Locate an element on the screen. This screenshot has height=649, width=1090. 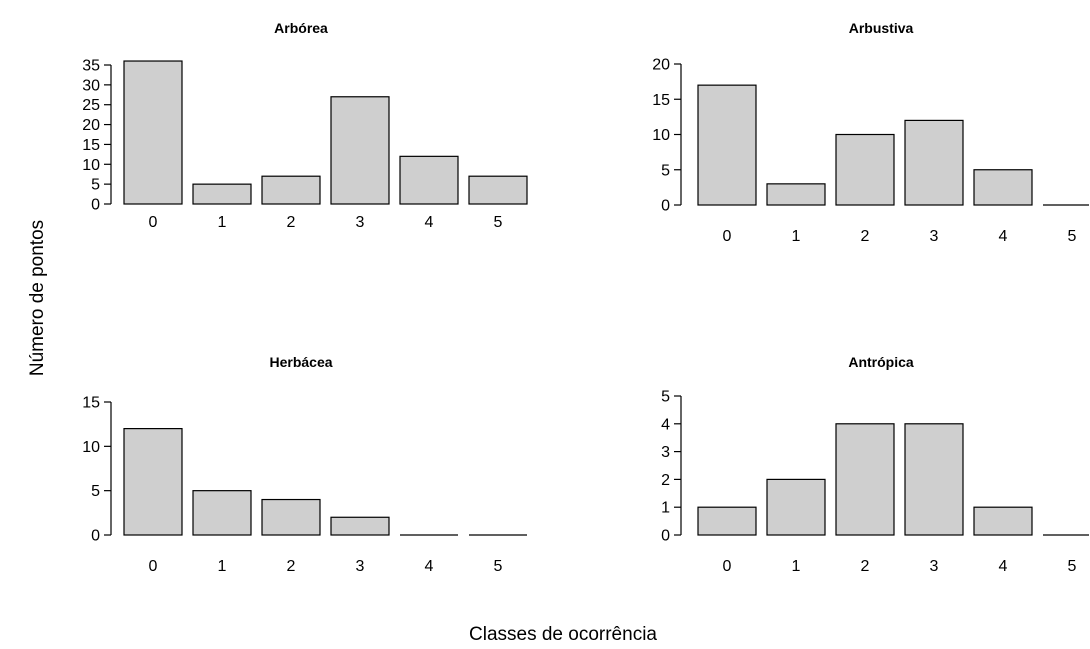
y-tick-label-arborea: 20 is located at coordinates (91, 125).